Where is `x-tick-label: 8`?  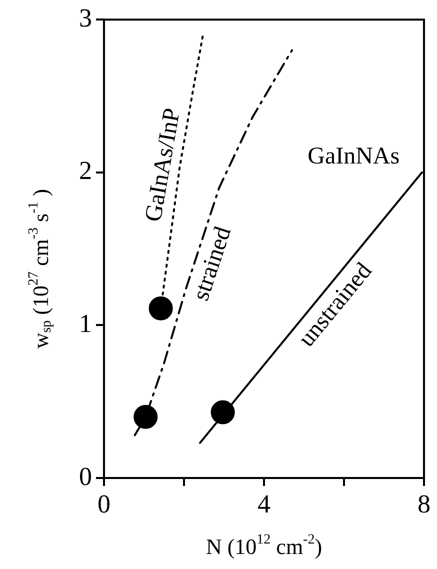 x-tick-label: 8 is located at coordinates (424, 503).